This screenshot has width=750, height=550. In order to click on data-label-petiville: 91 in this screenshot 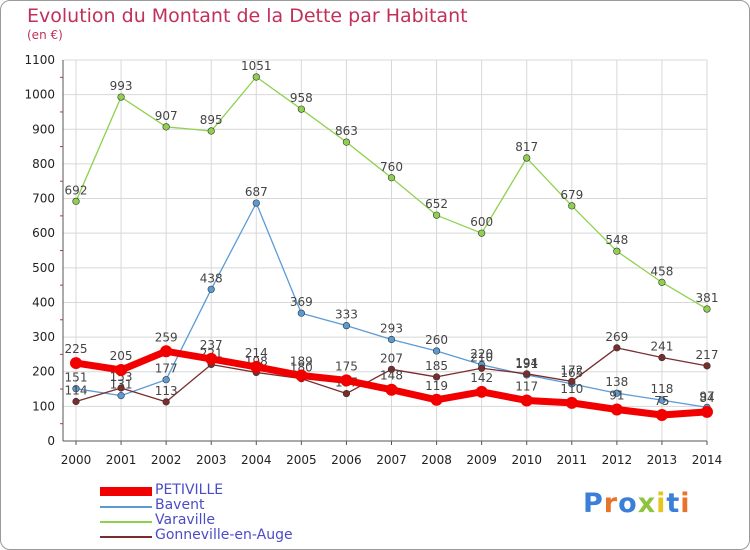, I will do `click(616, 395)`.